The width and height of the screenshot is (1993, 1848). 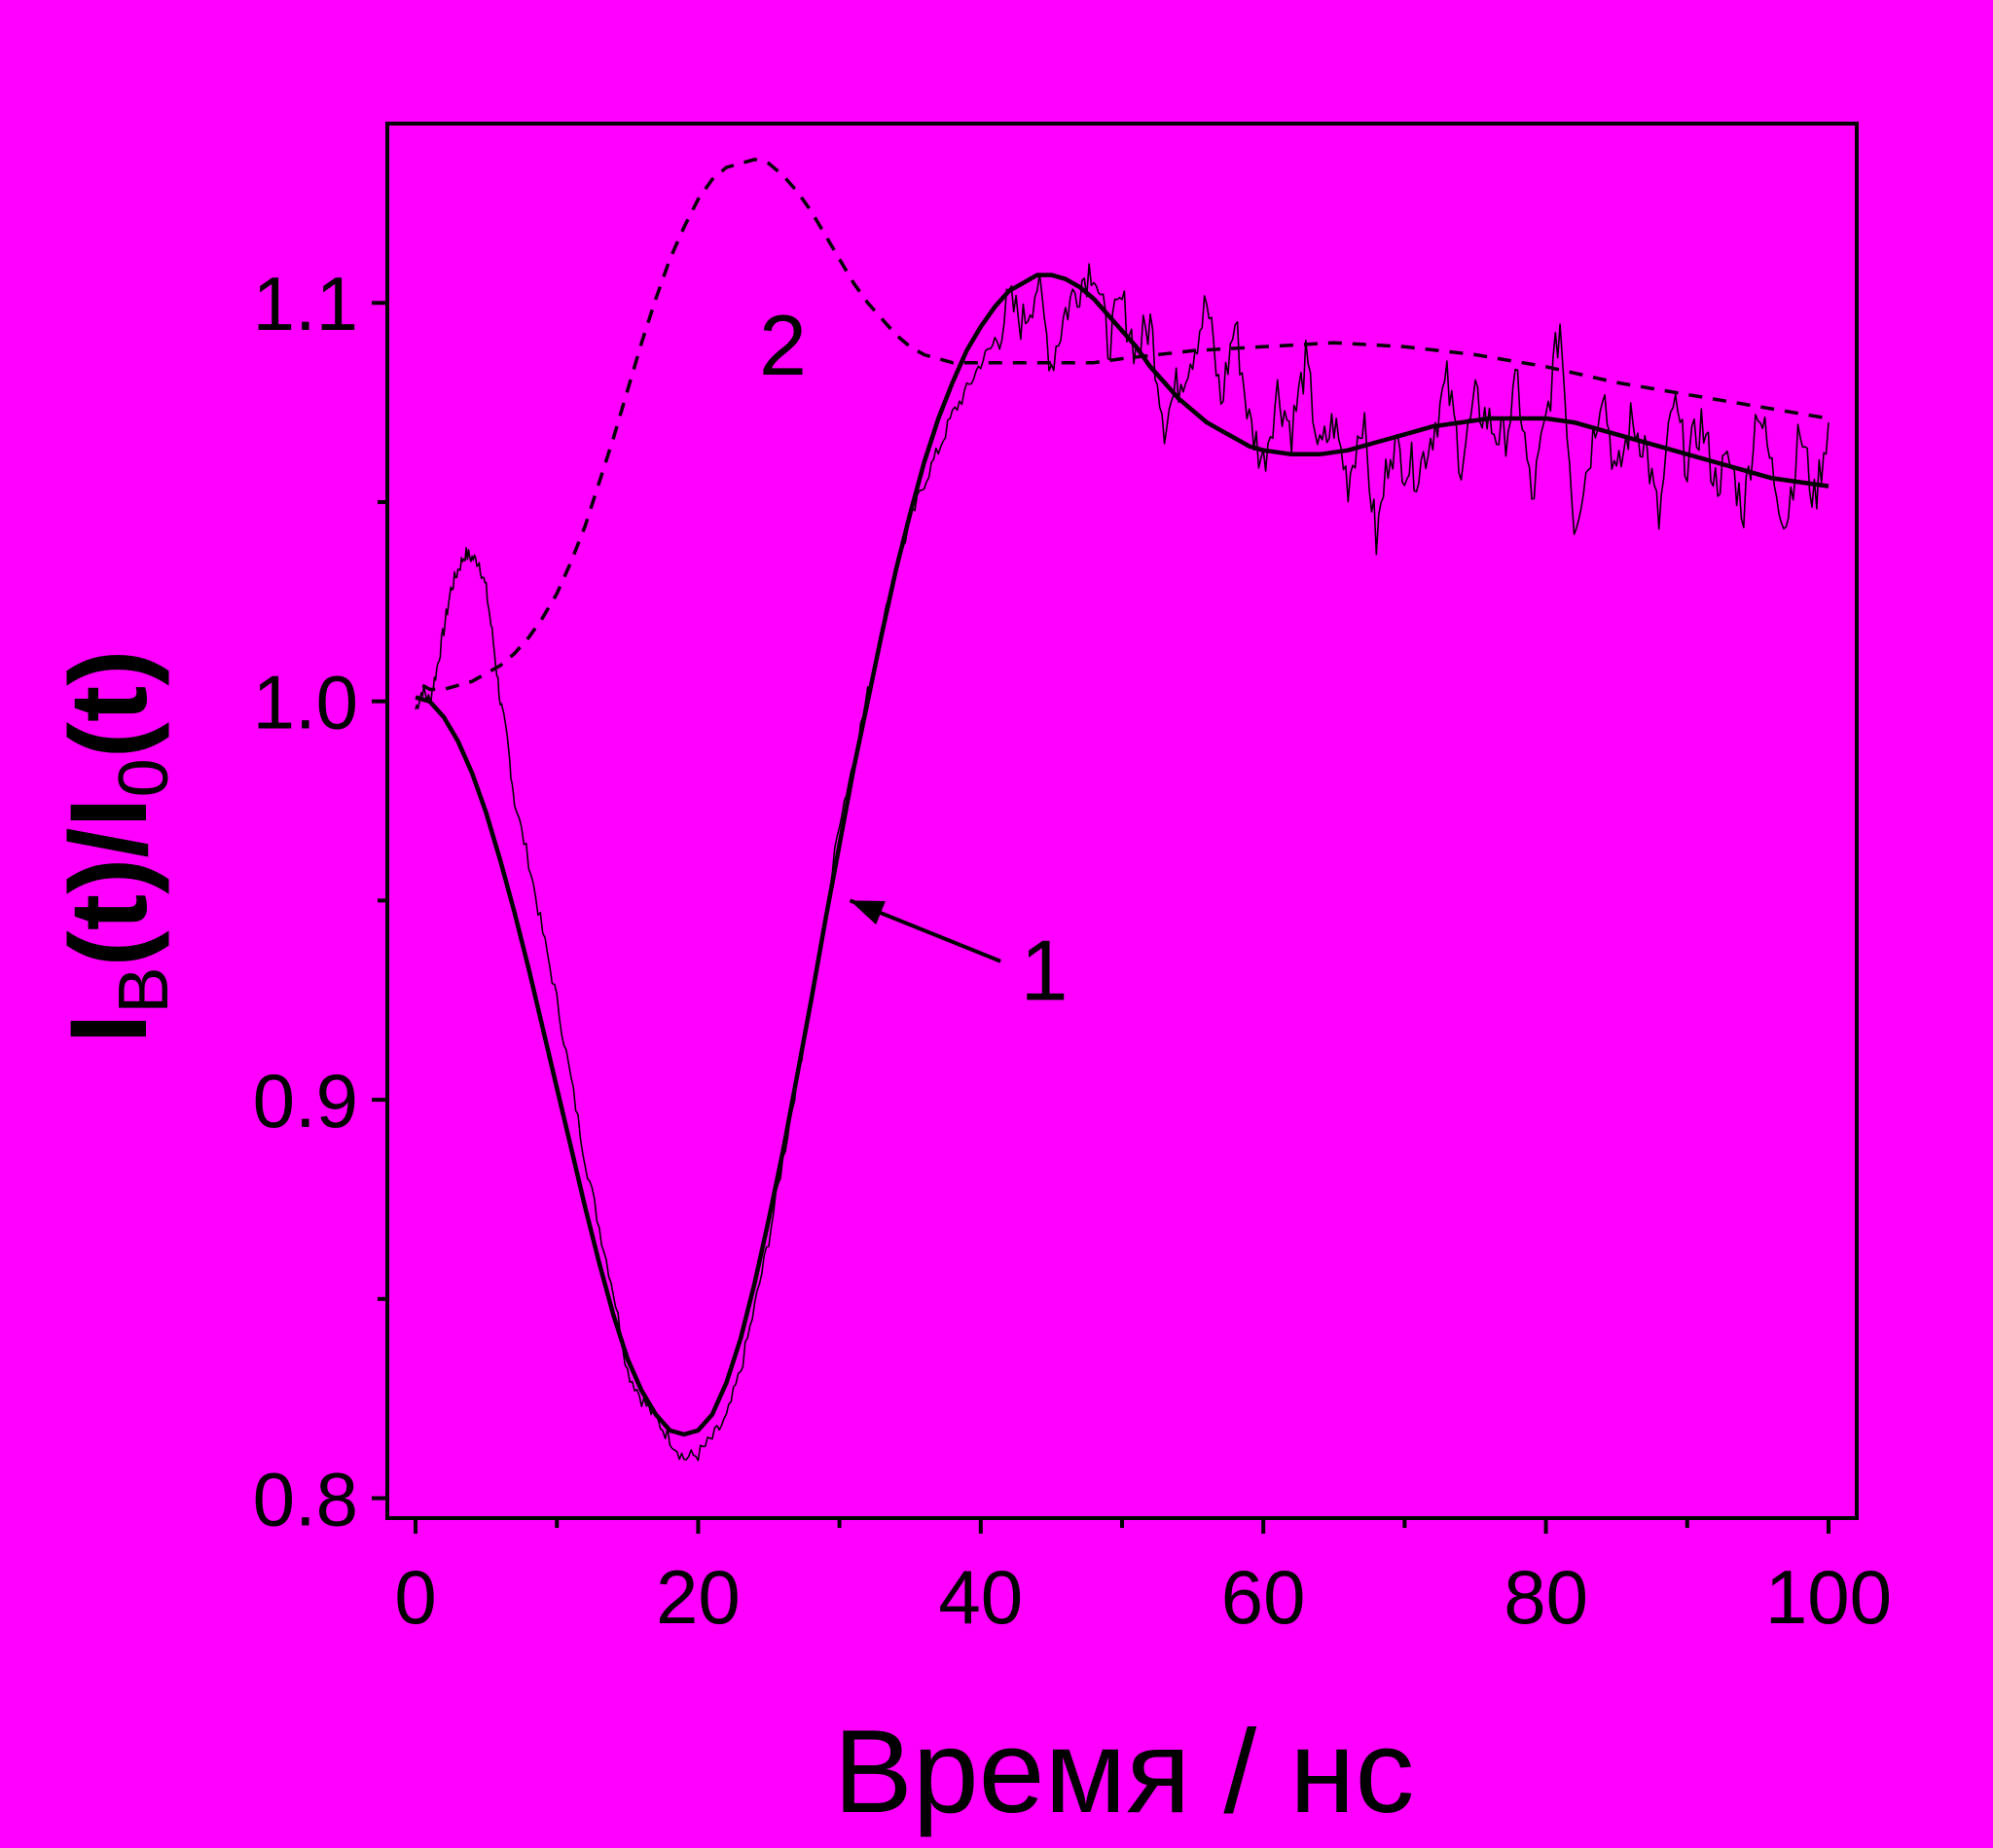 What do you see at coordinates (305, 303) in the screenshot?
I see `y-tick-label: 1.1` at bounding box center [305, 303].